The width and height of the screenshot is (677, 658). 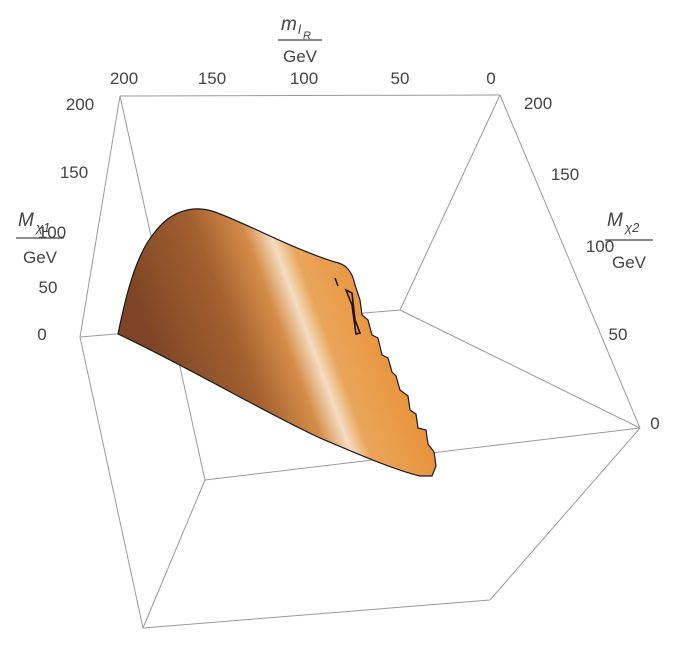 I want to click on left-axis-ticks: 200 150 100 50 0, so click(x=65, y=219).